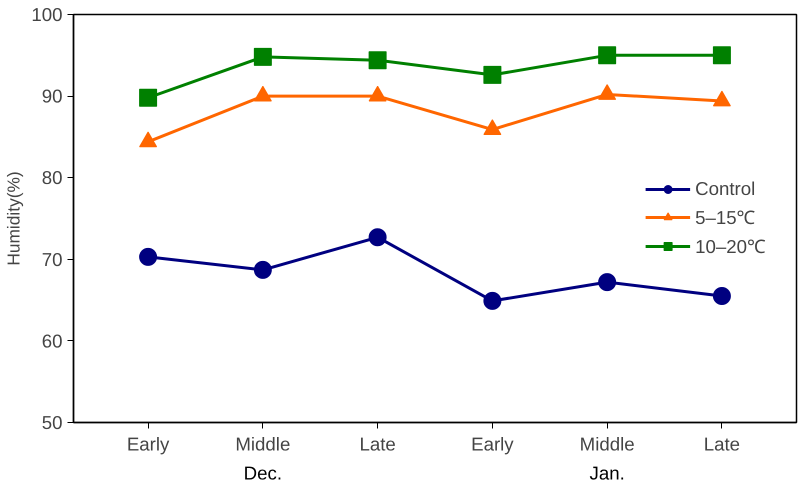 The image size is (798, 486). Describe the element at coordinates (730, 246) in the screenshot. I see `legend-label: 10–20℃` at that location.